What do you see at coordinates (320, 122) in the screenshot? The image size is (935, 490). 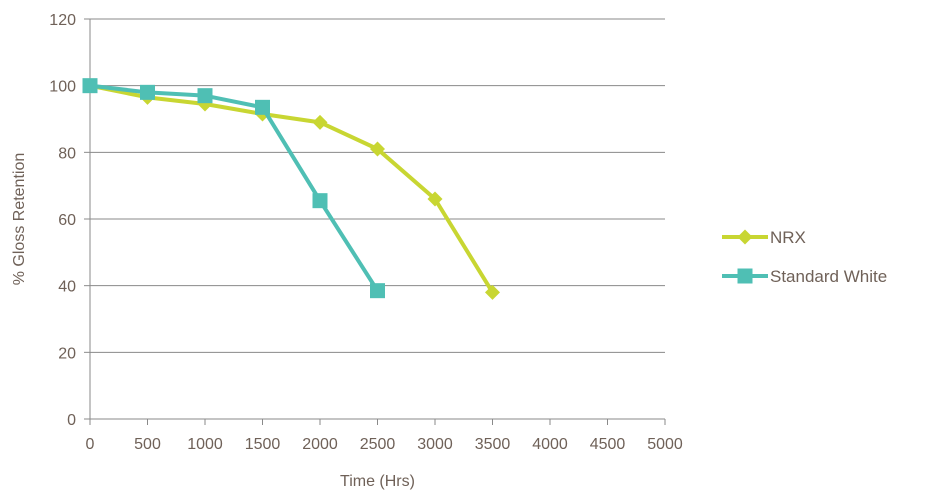 I see `data-point-nrx-2000` at bounding box center [320, 122].